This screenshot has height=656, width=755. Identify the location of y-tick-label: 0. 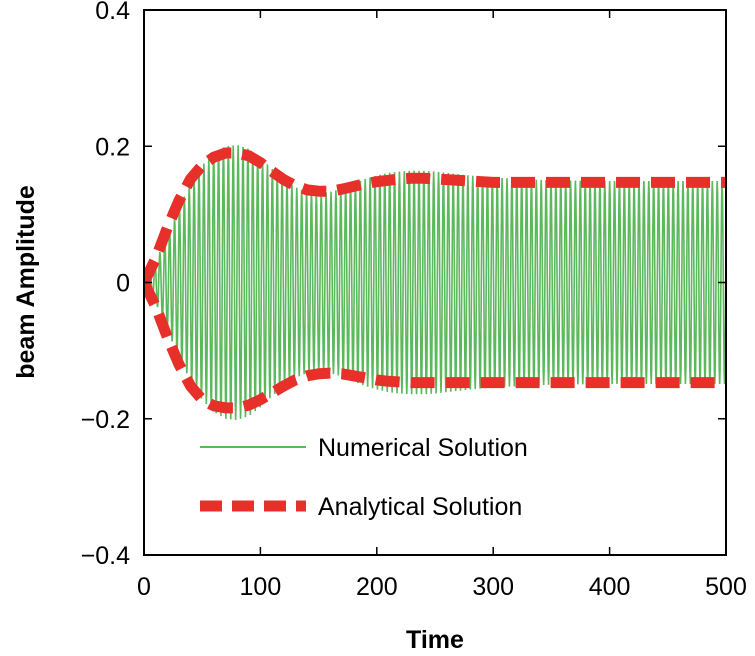
(123, 284).